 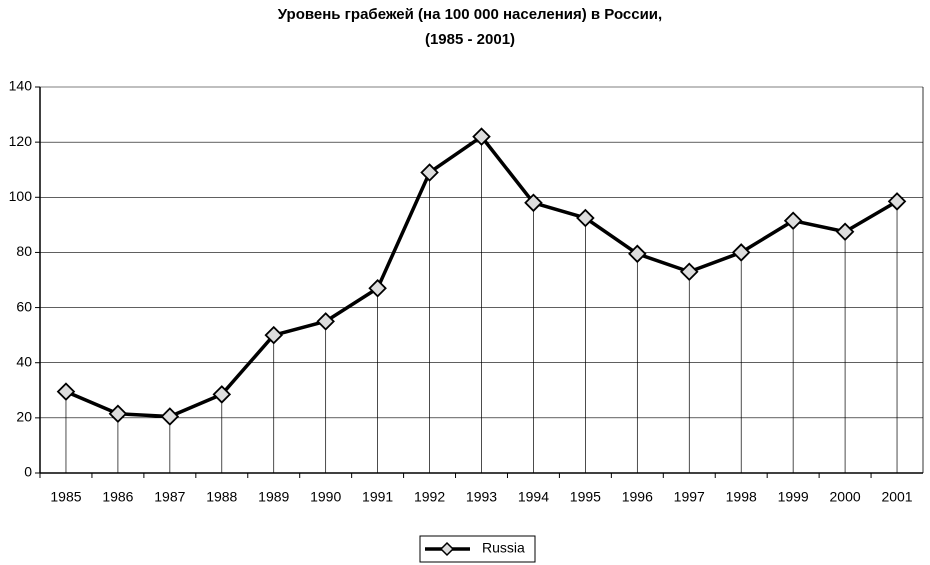 What do you see at coordinates (21, 86) in the screenshot?
I see `y-tick-label: 140` at bounding box center [21, 86].